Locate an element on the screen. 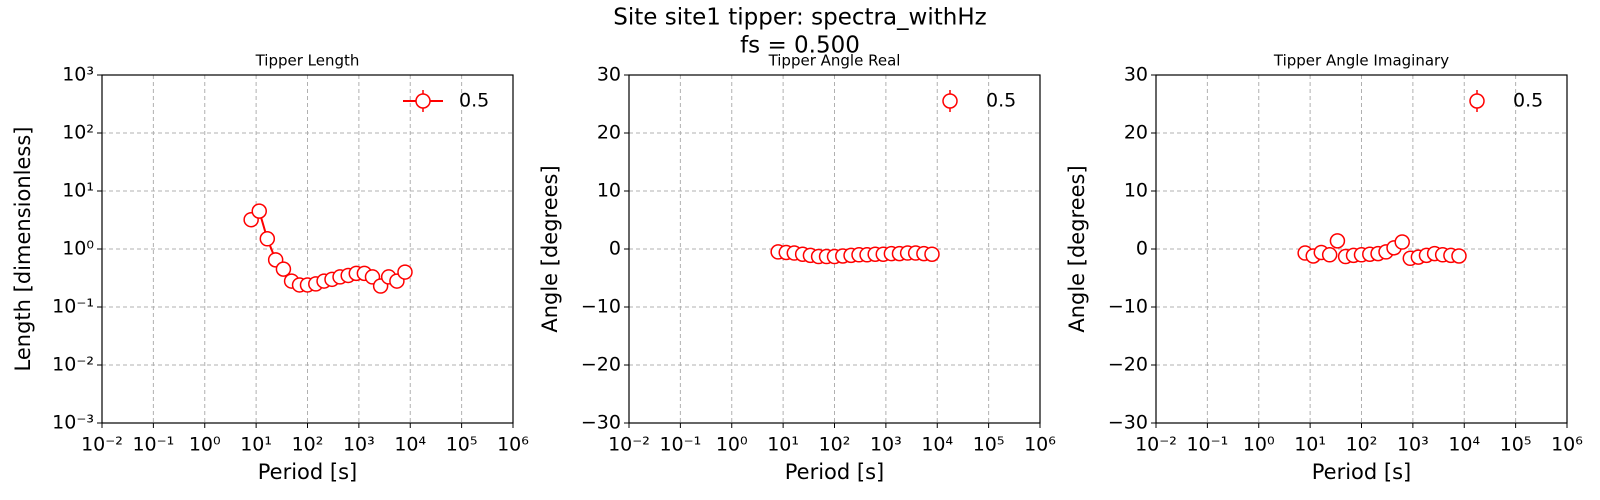 The height and width of the screenshot is (500, 1600). y-tick-label: 10⁰ is located at coordinates (78, 249).